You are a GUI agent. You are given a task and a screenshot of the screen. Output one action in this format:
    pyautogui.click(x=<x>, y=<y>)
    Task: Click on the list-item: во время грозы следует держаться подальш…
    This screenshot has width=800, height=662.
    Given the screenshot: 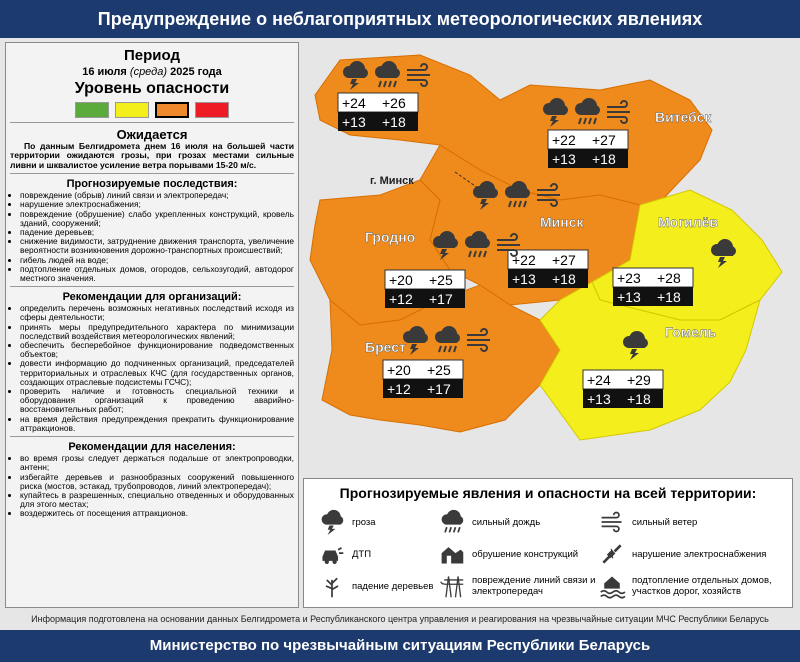 What is the action you would take?
    pyautogui.click(x=157, y=462)
    